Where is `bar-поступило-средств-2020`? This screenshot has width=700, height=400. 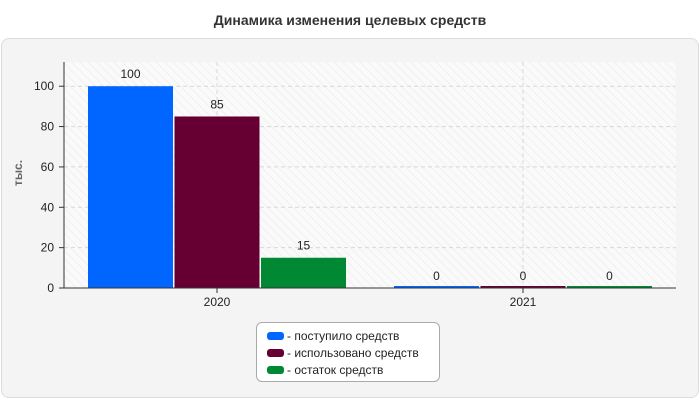 bar-поступило-средств-2020 is located at coordinates (130, 187).